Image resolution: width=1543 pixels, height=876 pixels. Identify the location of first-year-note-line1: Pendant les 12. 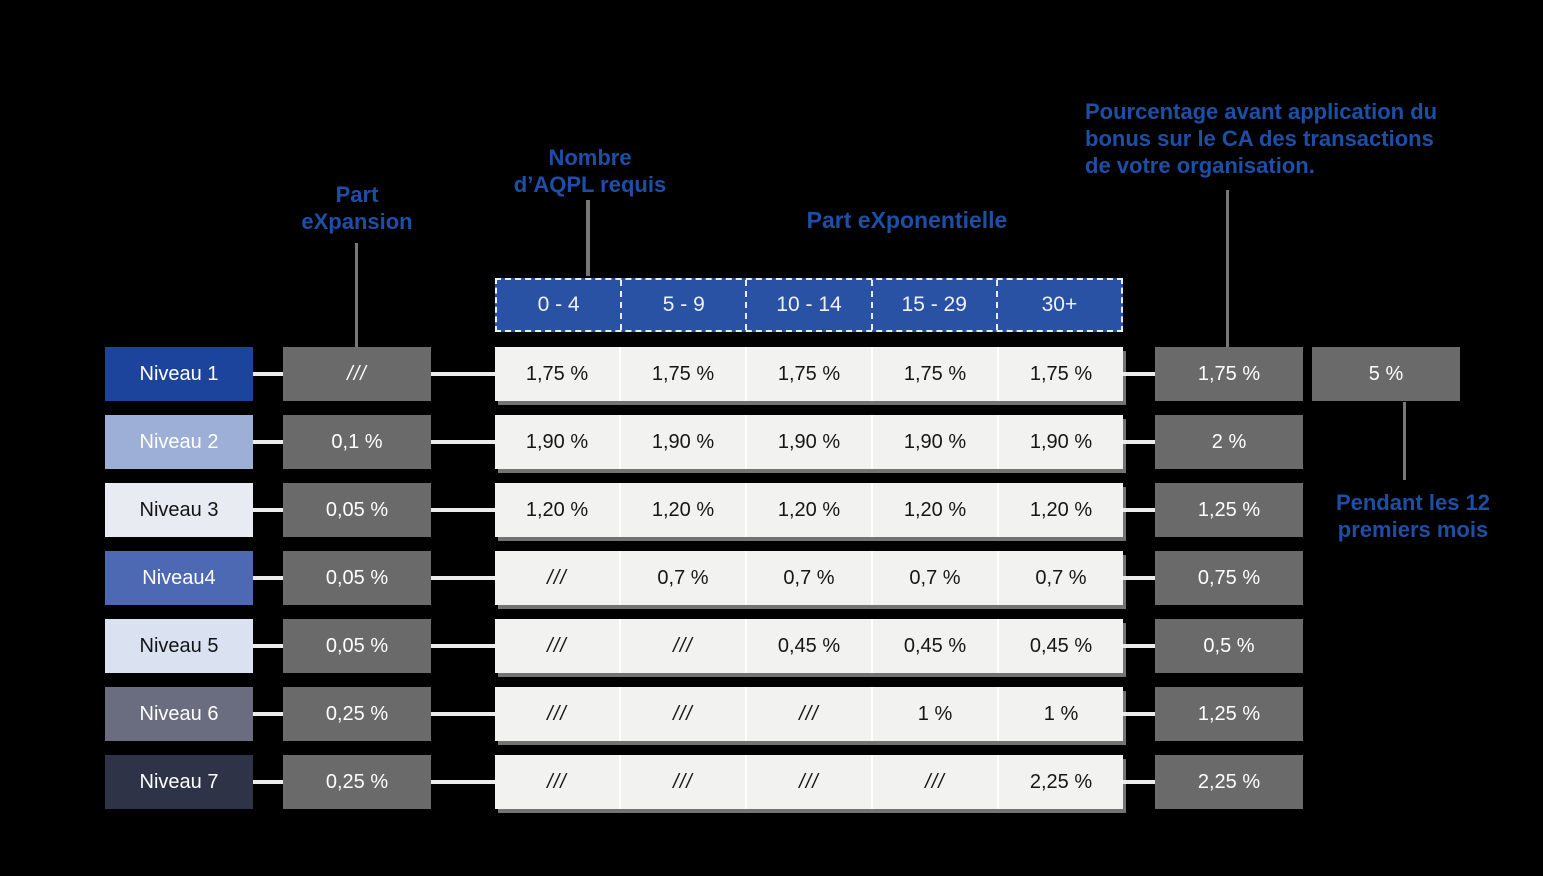
(1413, 502).